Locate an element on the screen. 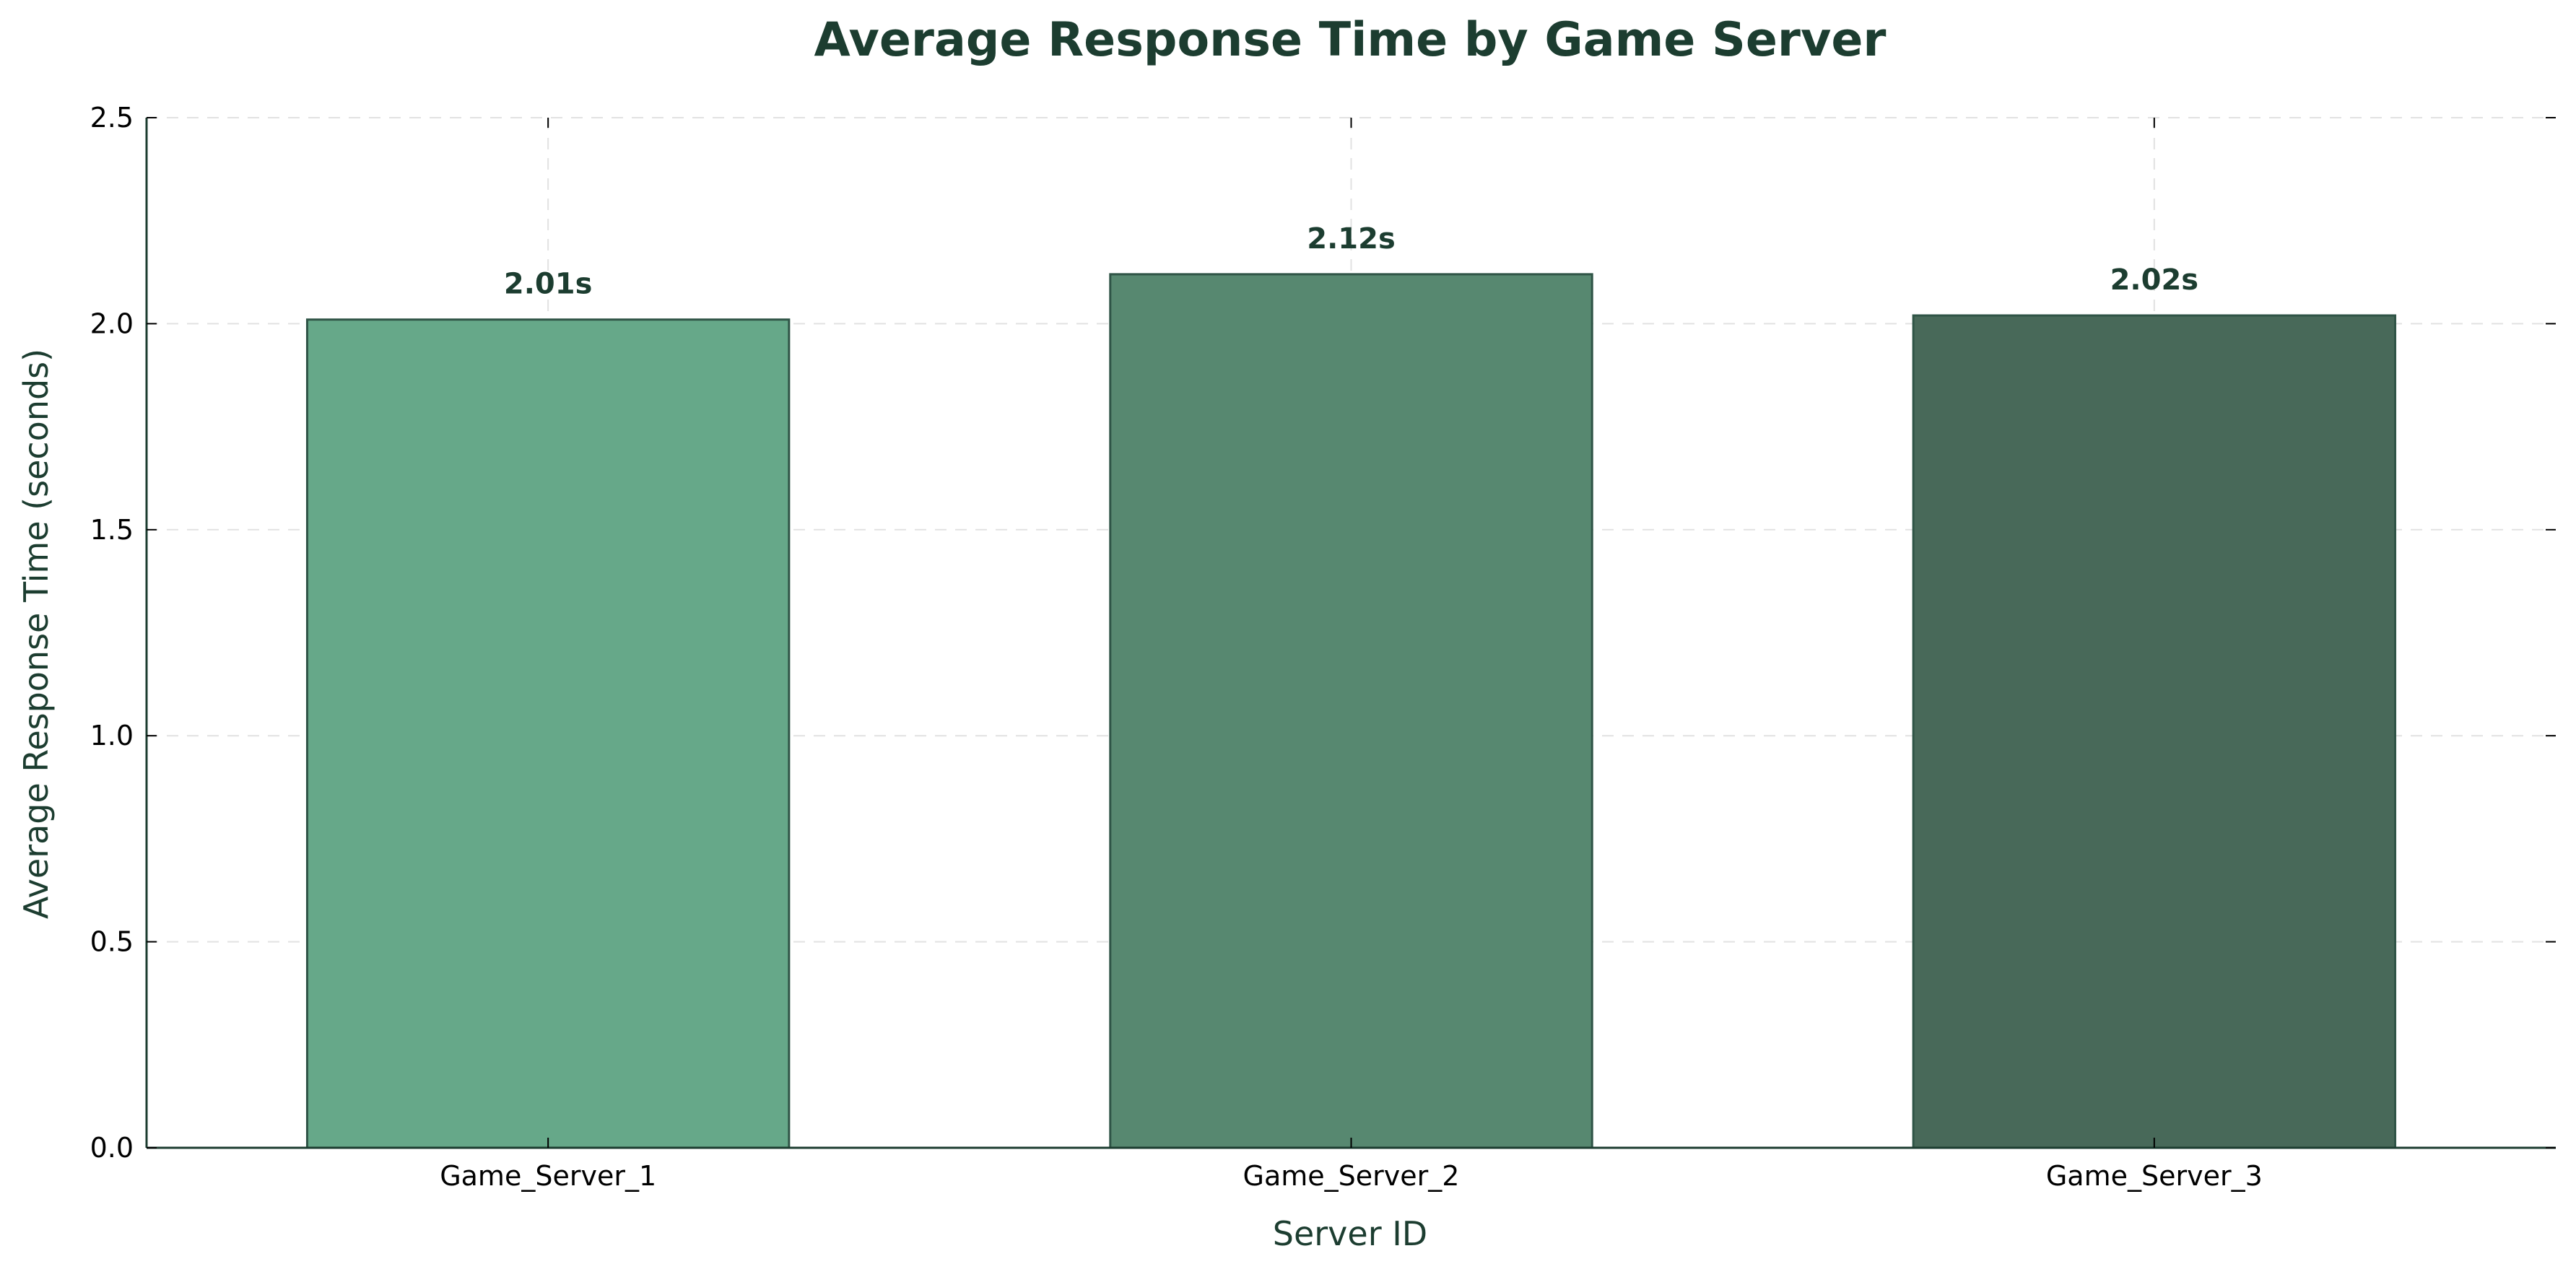 Image resolution: width=2576 pixels, height=1277 pixels. data-labels: 2.01s 2.12s 2.02s is located at coordinates (1351, 261).